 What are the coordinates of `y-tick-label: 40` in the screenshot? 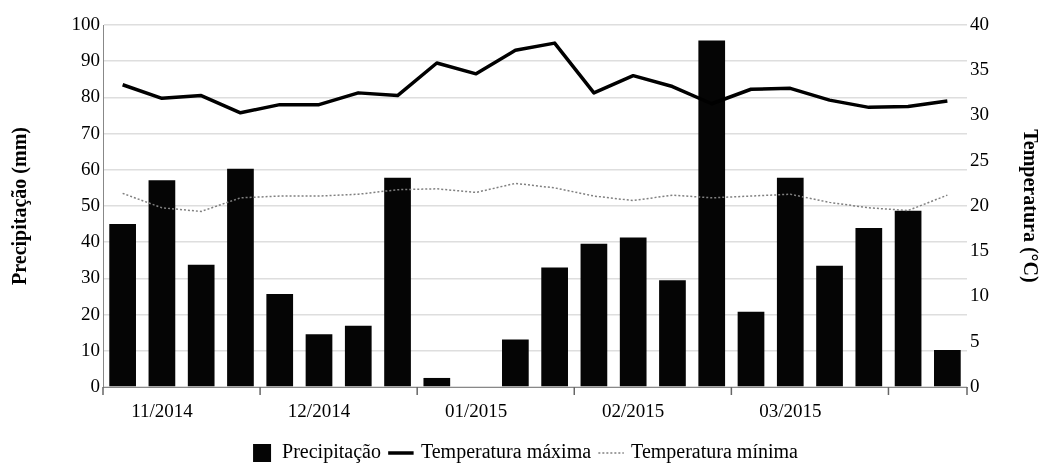 It's located at (90, 241).